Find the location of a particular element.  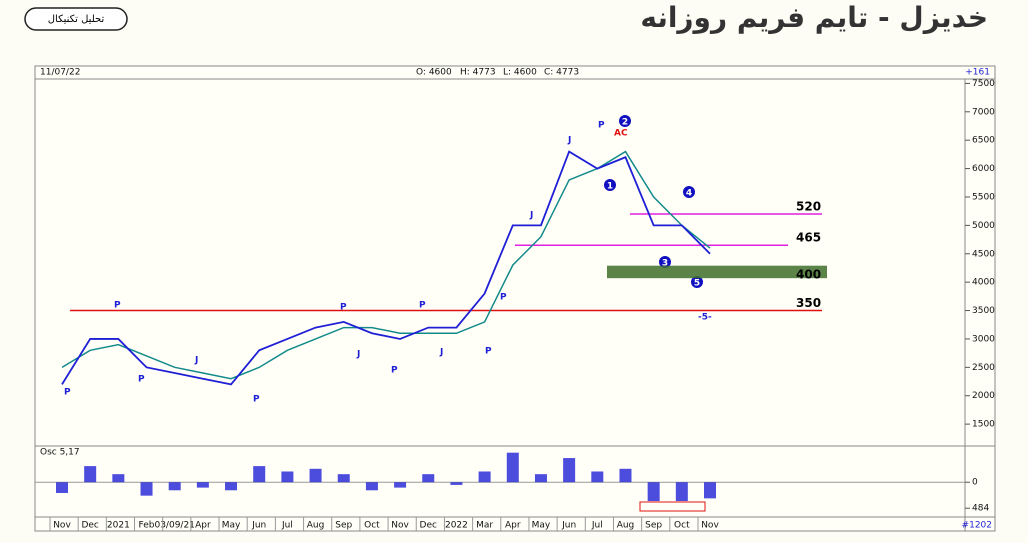

analysis-button is located at coordinates (76, 19).